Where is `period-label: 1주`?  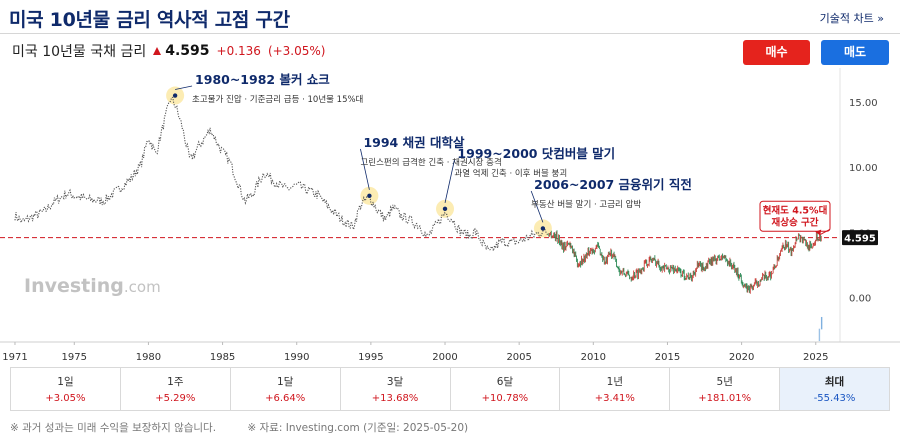
period-label: 1주 is located at coordinates (175, 382).